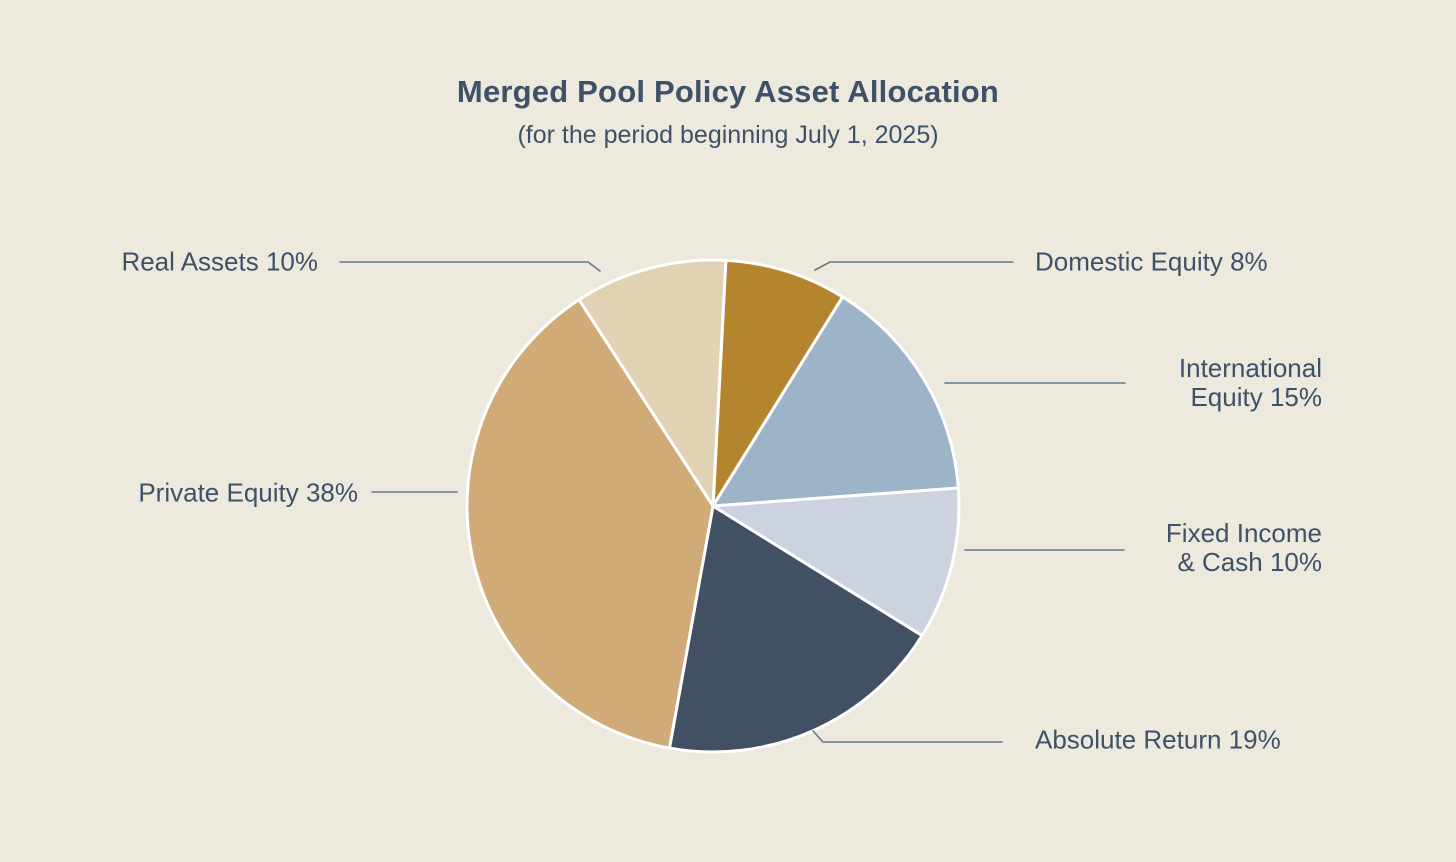  Describe the element at coordinates (836, 562) in the screenshot. I see `pie-slice-fixed-income-cash` at that location.